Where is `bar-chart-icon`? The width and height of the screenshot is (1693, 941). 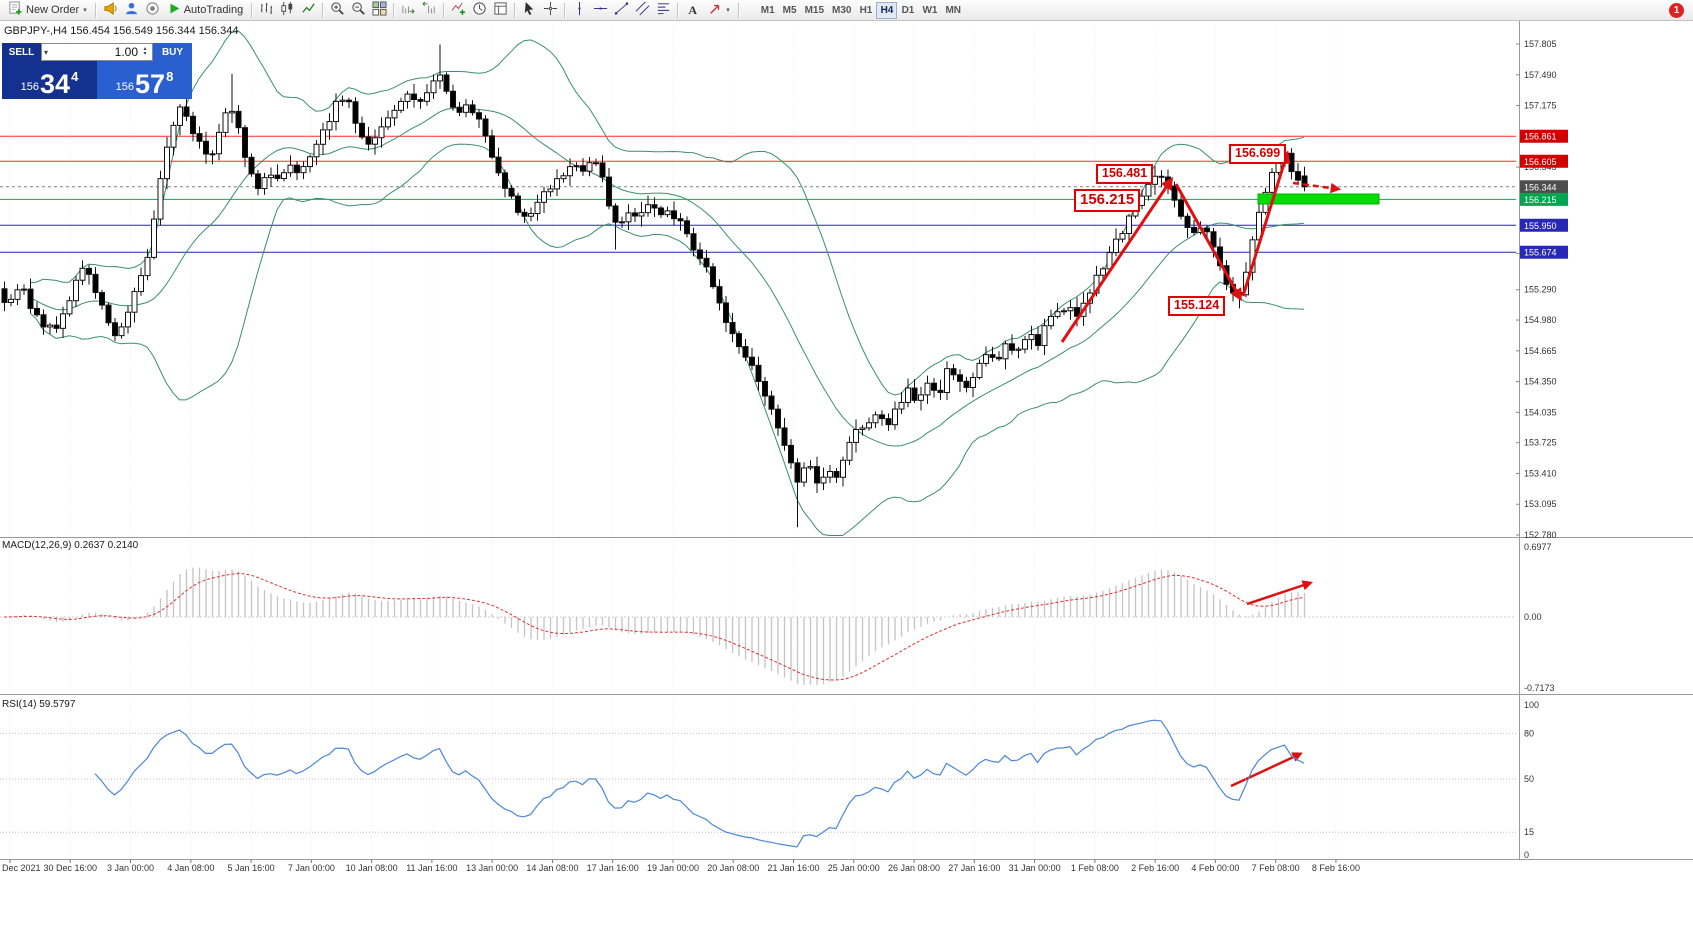 bar-chart-icon is located at coordinates (266, 10).